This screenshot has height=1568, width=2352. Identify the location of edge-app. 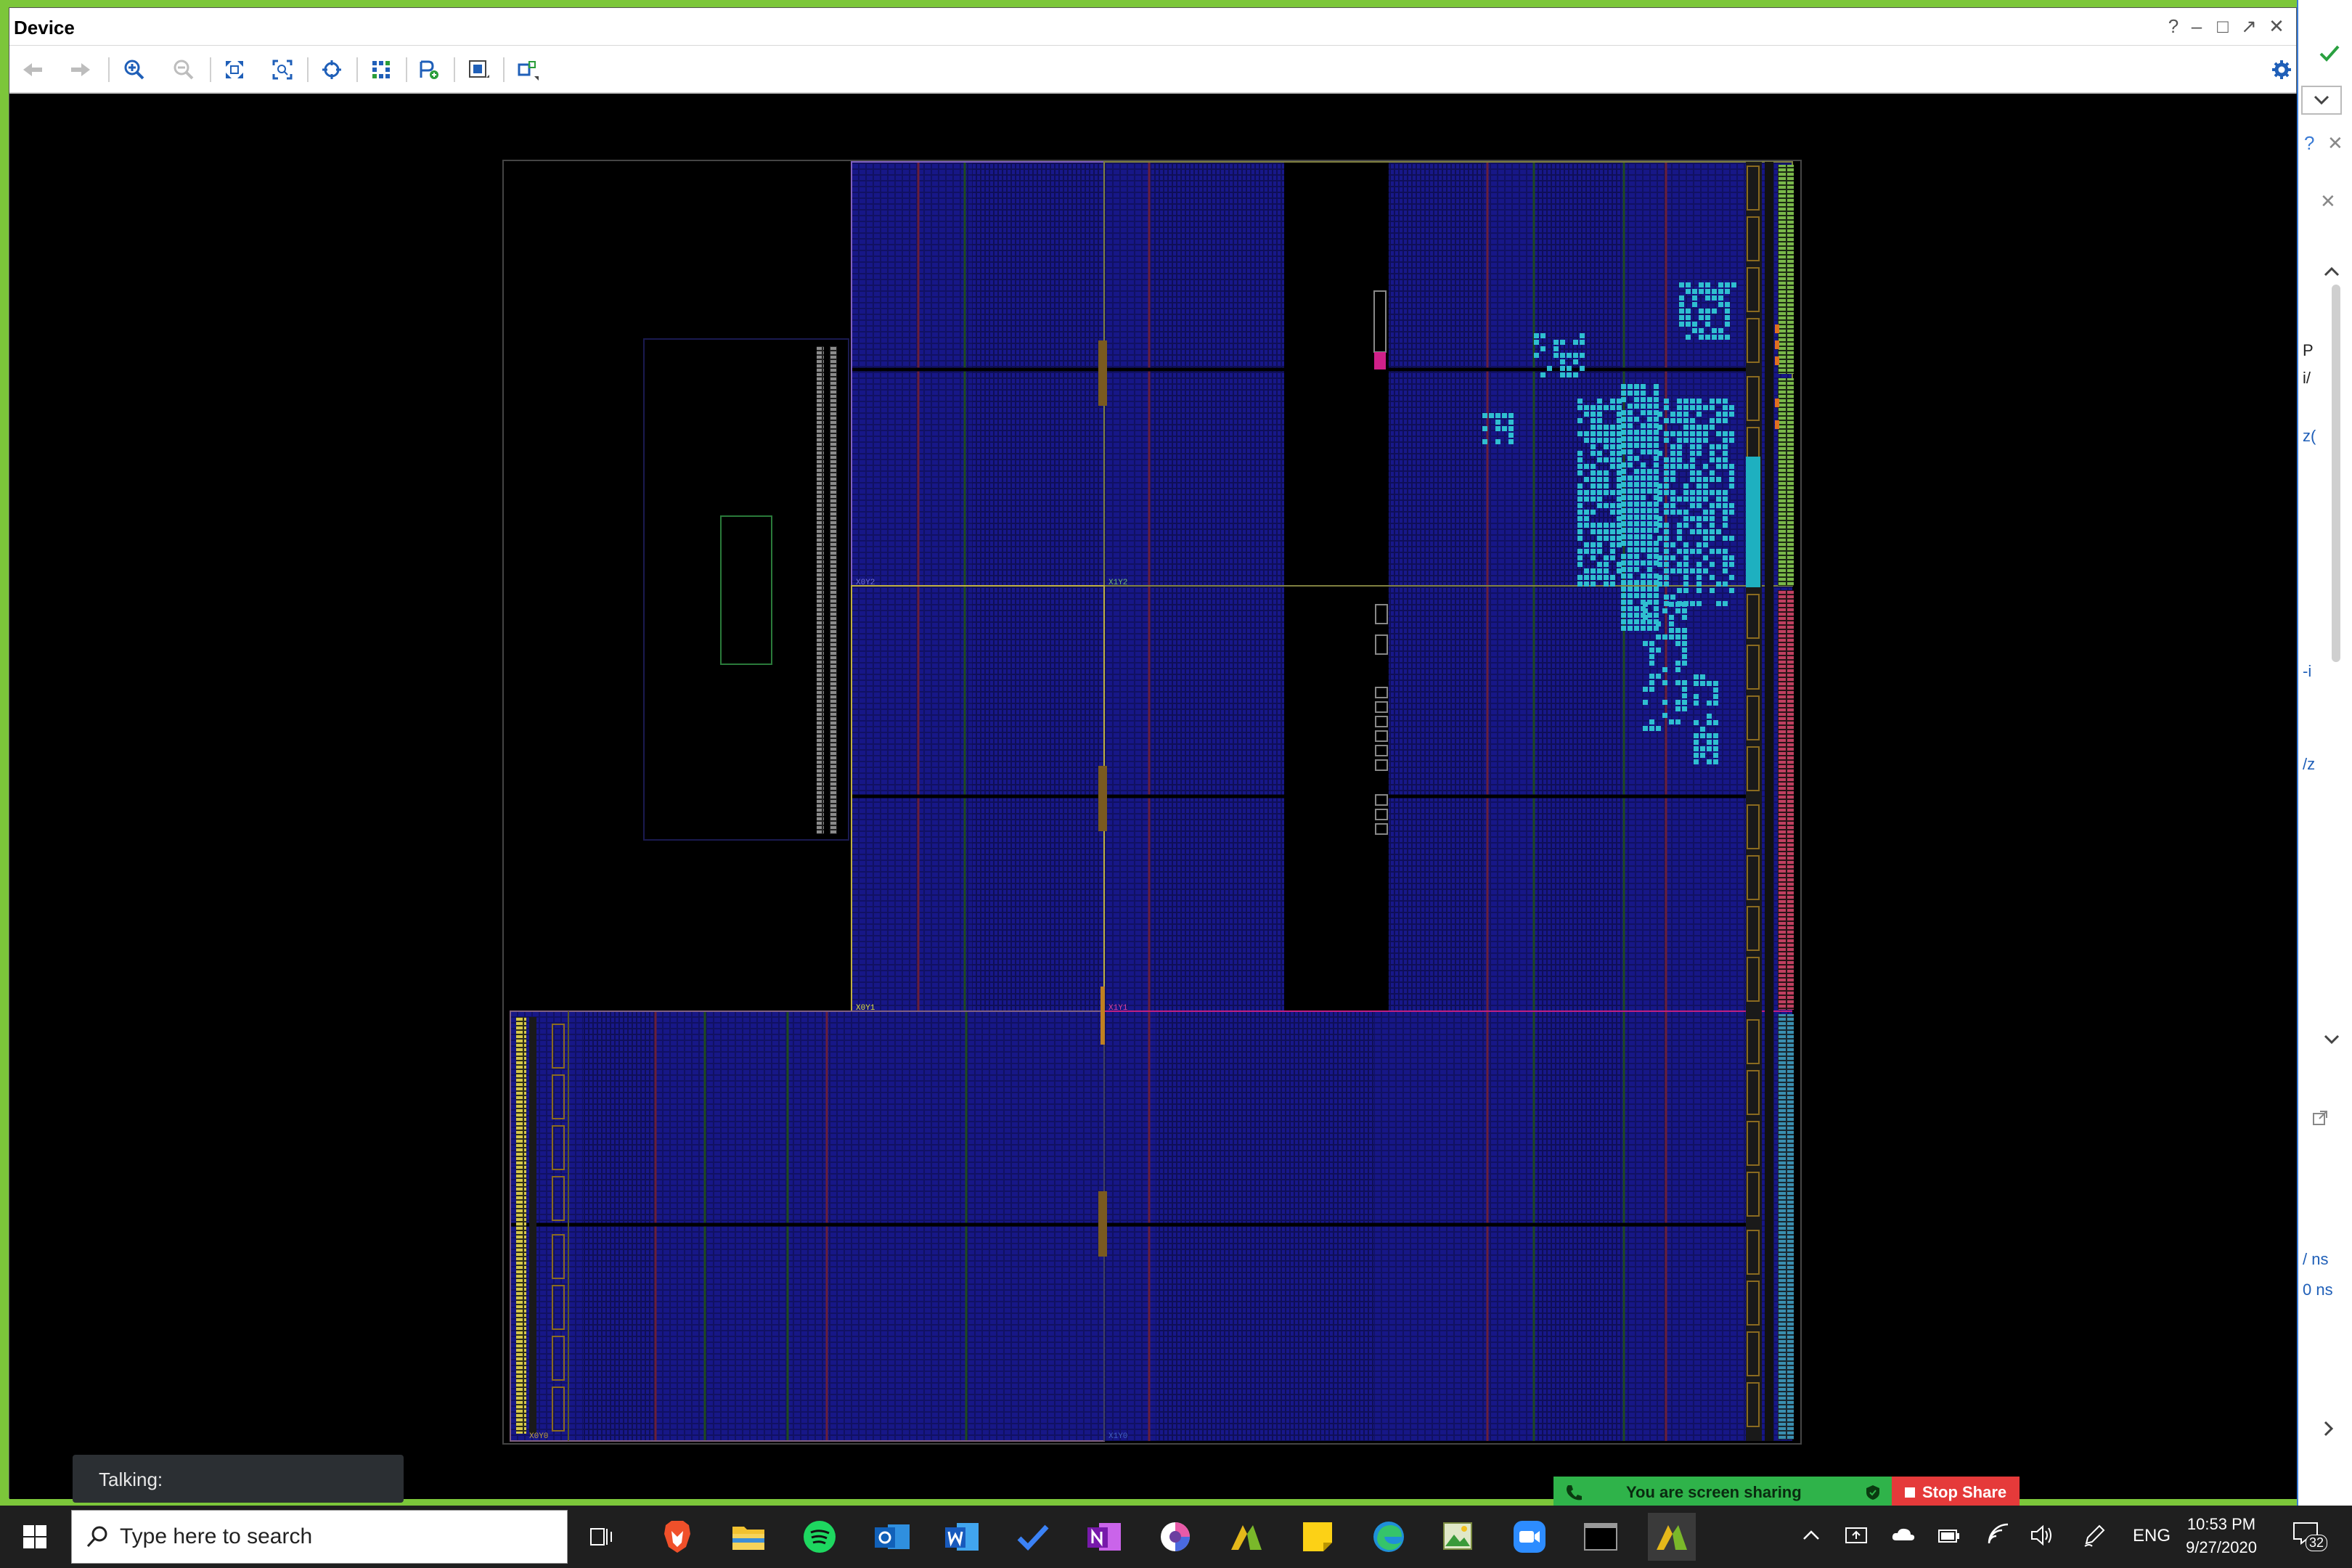
(1389, 1537).